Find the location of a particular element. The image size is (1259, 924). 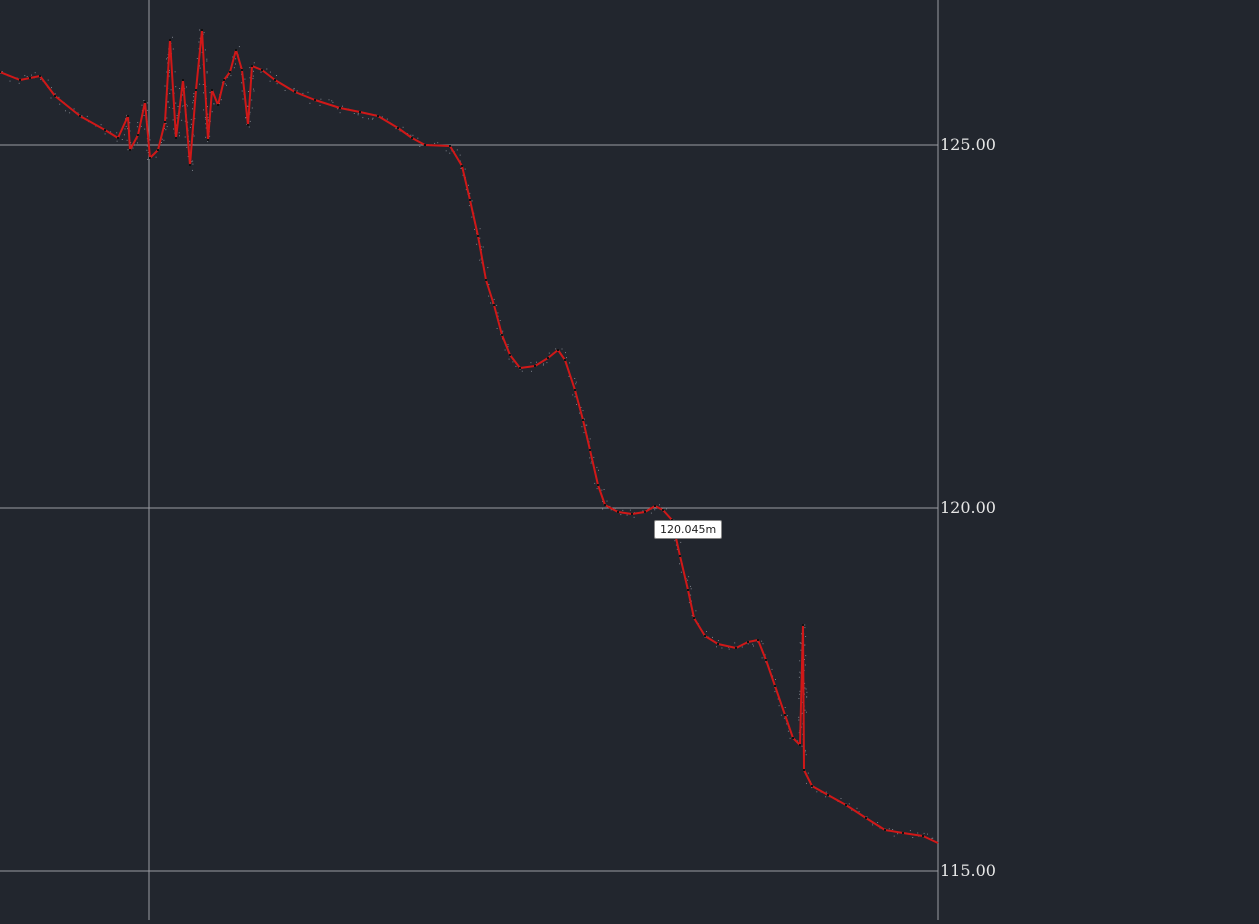

elevation-label-120: 120.00 is located at coordinates (968, 507).